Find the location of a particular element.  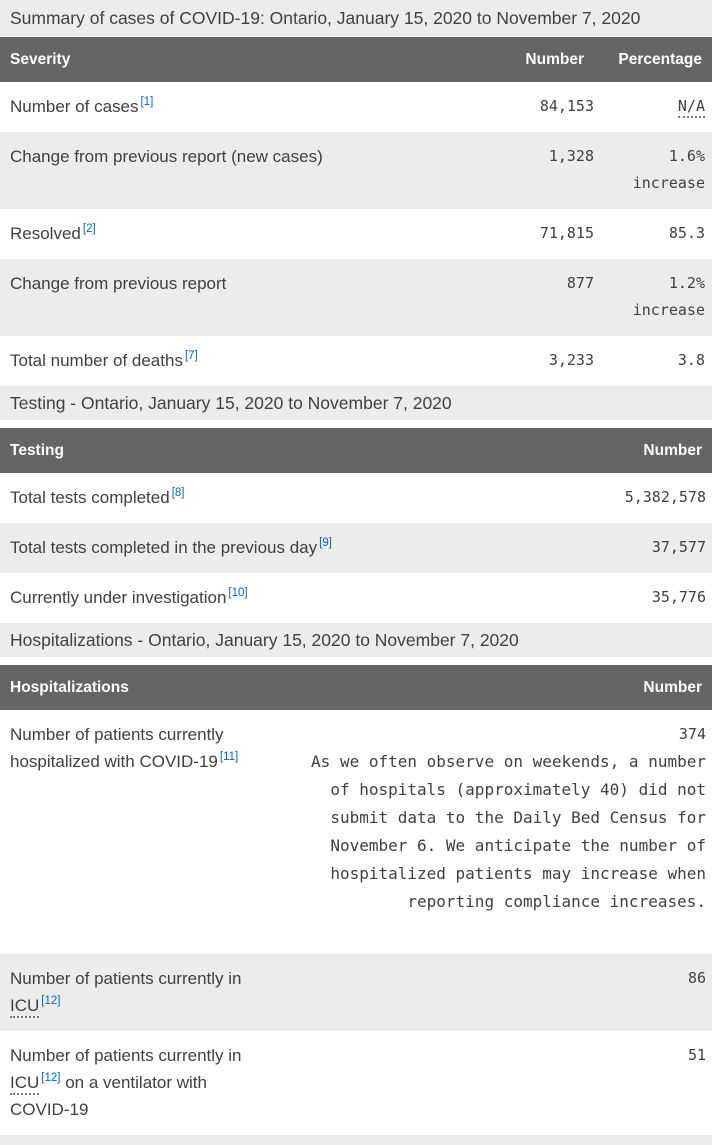

testing-header-row: Testing Number is located at coordinates (356, 450).